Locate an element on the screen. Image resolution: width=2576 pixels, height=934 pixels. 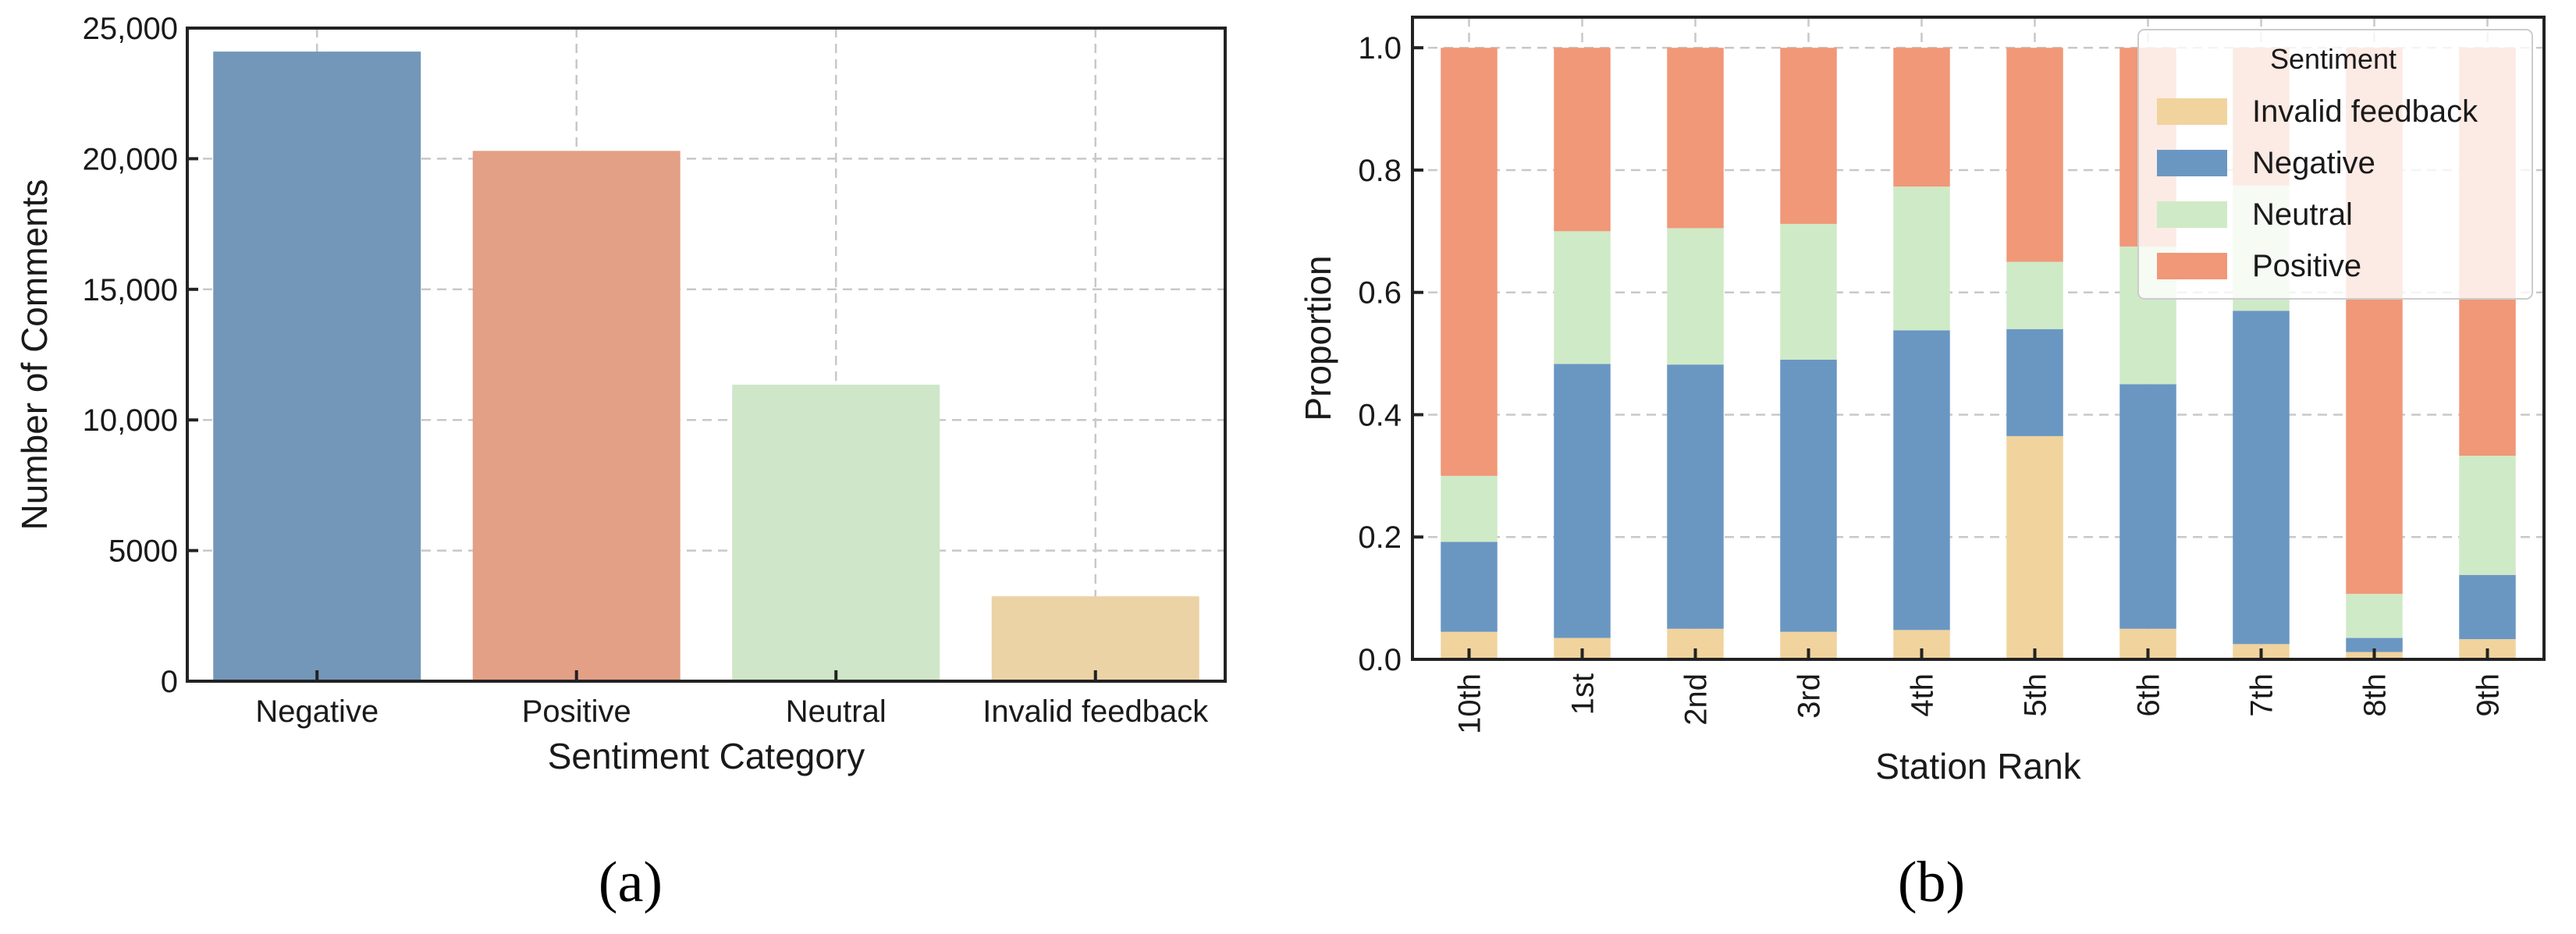
bar-segment-3rd-neutral is located at coordinates (1808, 291).